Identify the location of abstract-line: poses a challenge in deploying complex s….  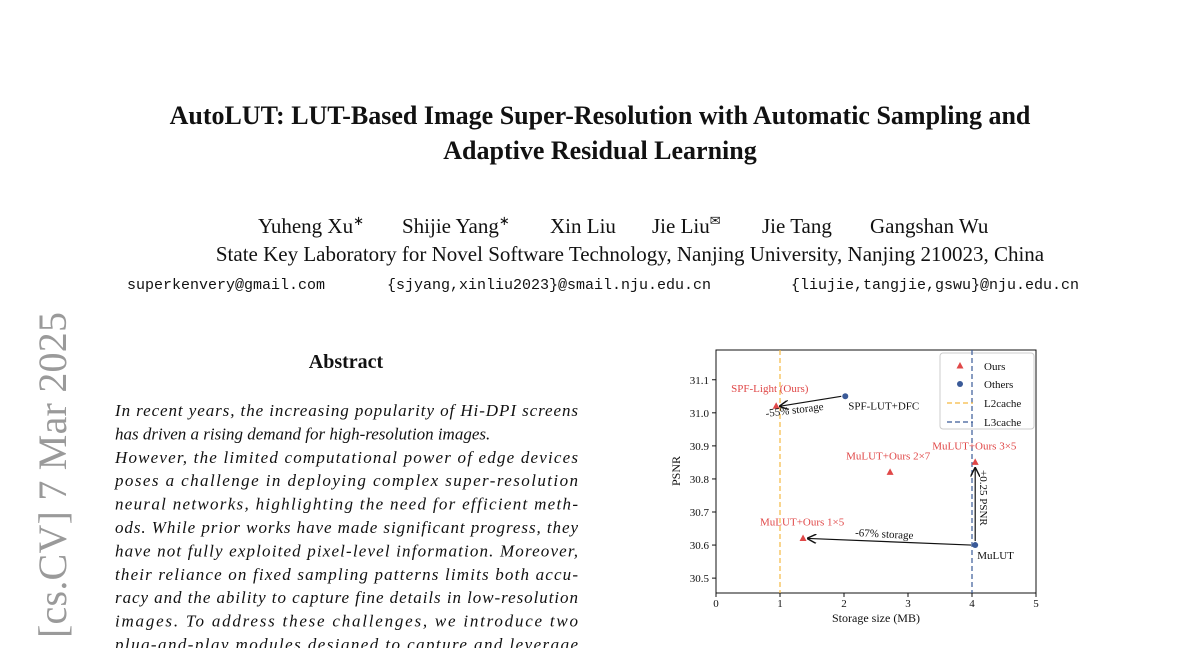
(346, 480).